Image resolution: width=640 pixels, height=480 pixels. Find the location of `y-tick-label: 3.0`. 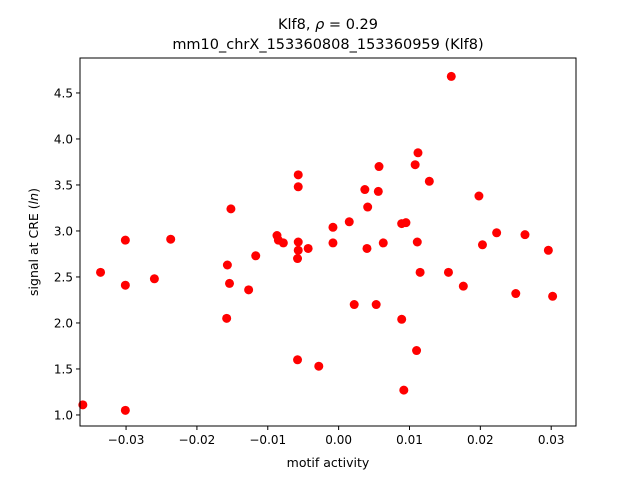

y-tick-label: 3.0 is located at coordinates (63, 231).